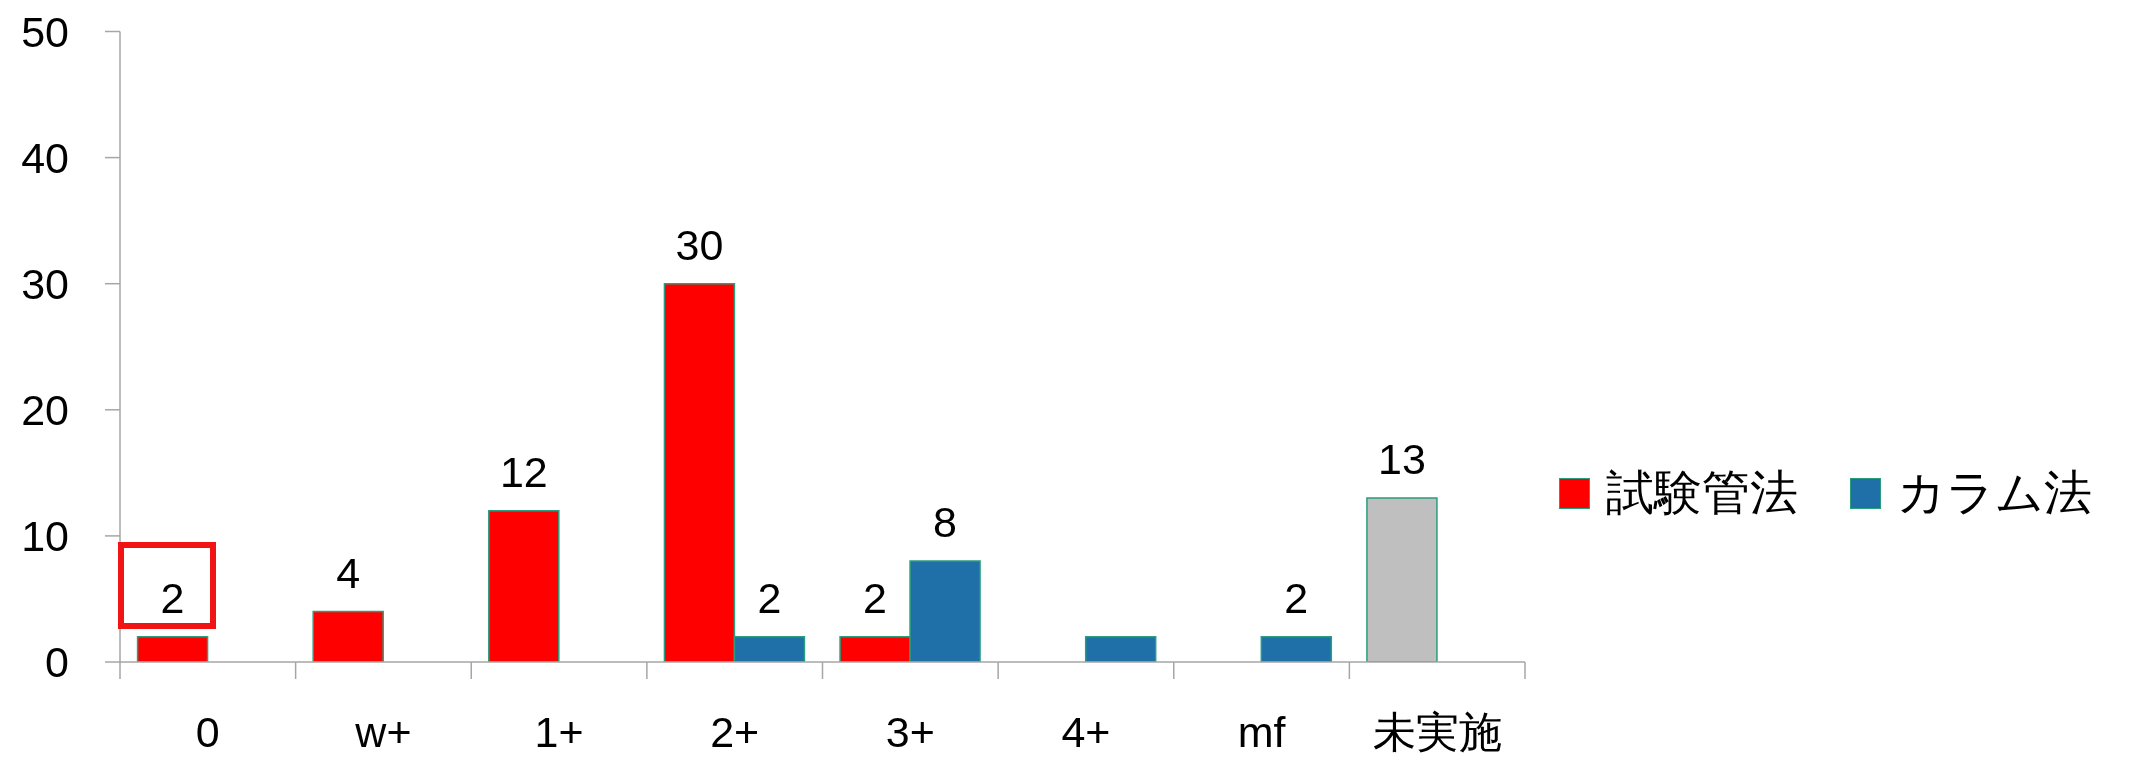 This screenshot has width=2131, height=764. I want to click on x-tick-label: mf, so click(1262, 732).